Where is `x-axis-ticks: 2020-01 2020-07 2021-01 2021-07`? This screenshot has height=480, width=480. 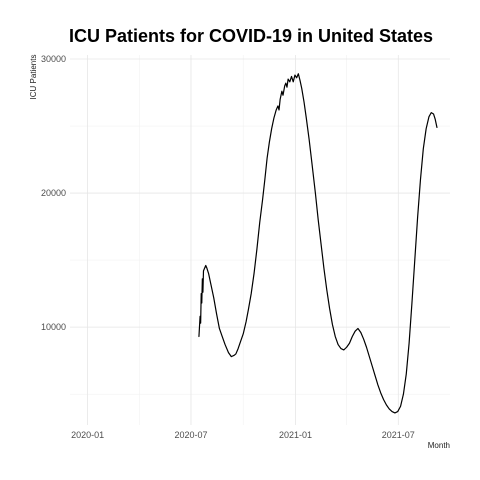
x-axis-ticks: 2020-01 2020-07 2021-01 2021-07 is located at coordinates (243, 435).